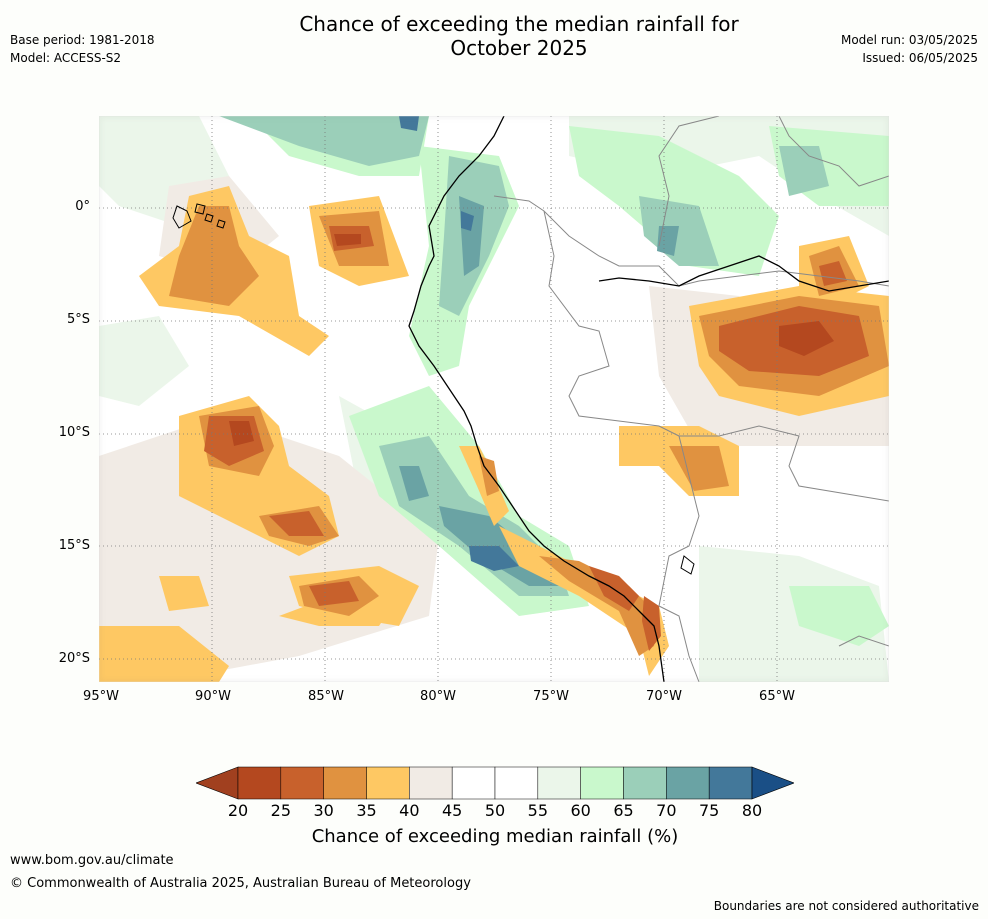 The height and width of the screenshot is (919, 988). I want to click on title-line-2: October 2025, so click(519, 48).